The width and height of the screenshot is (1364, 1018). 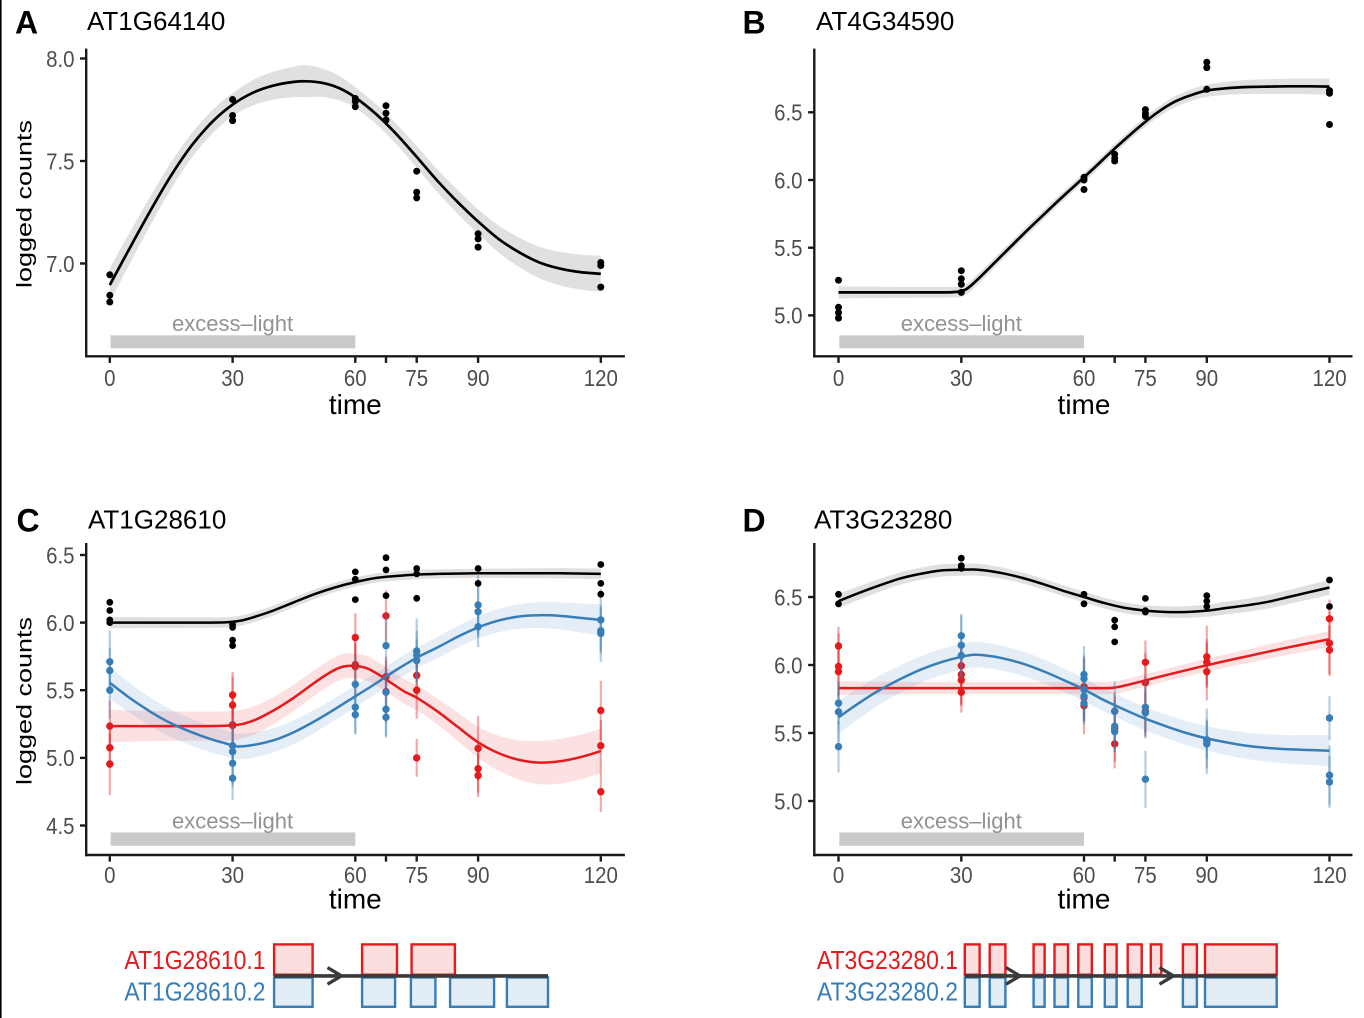 I want to click on svg-text: 7.5, so click(x=60, y=161).